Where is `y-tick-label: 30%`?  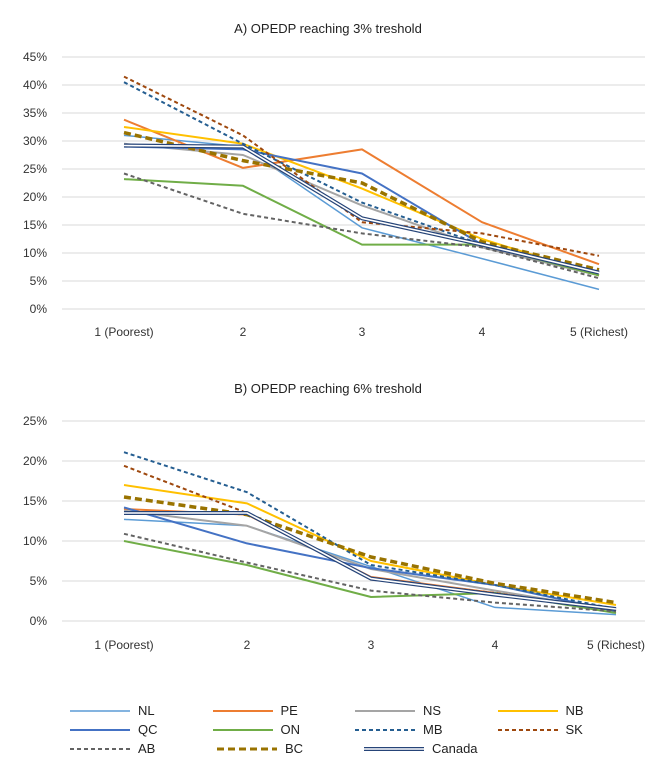 y-tick-label: 30% is located at coordinates (35, 141).